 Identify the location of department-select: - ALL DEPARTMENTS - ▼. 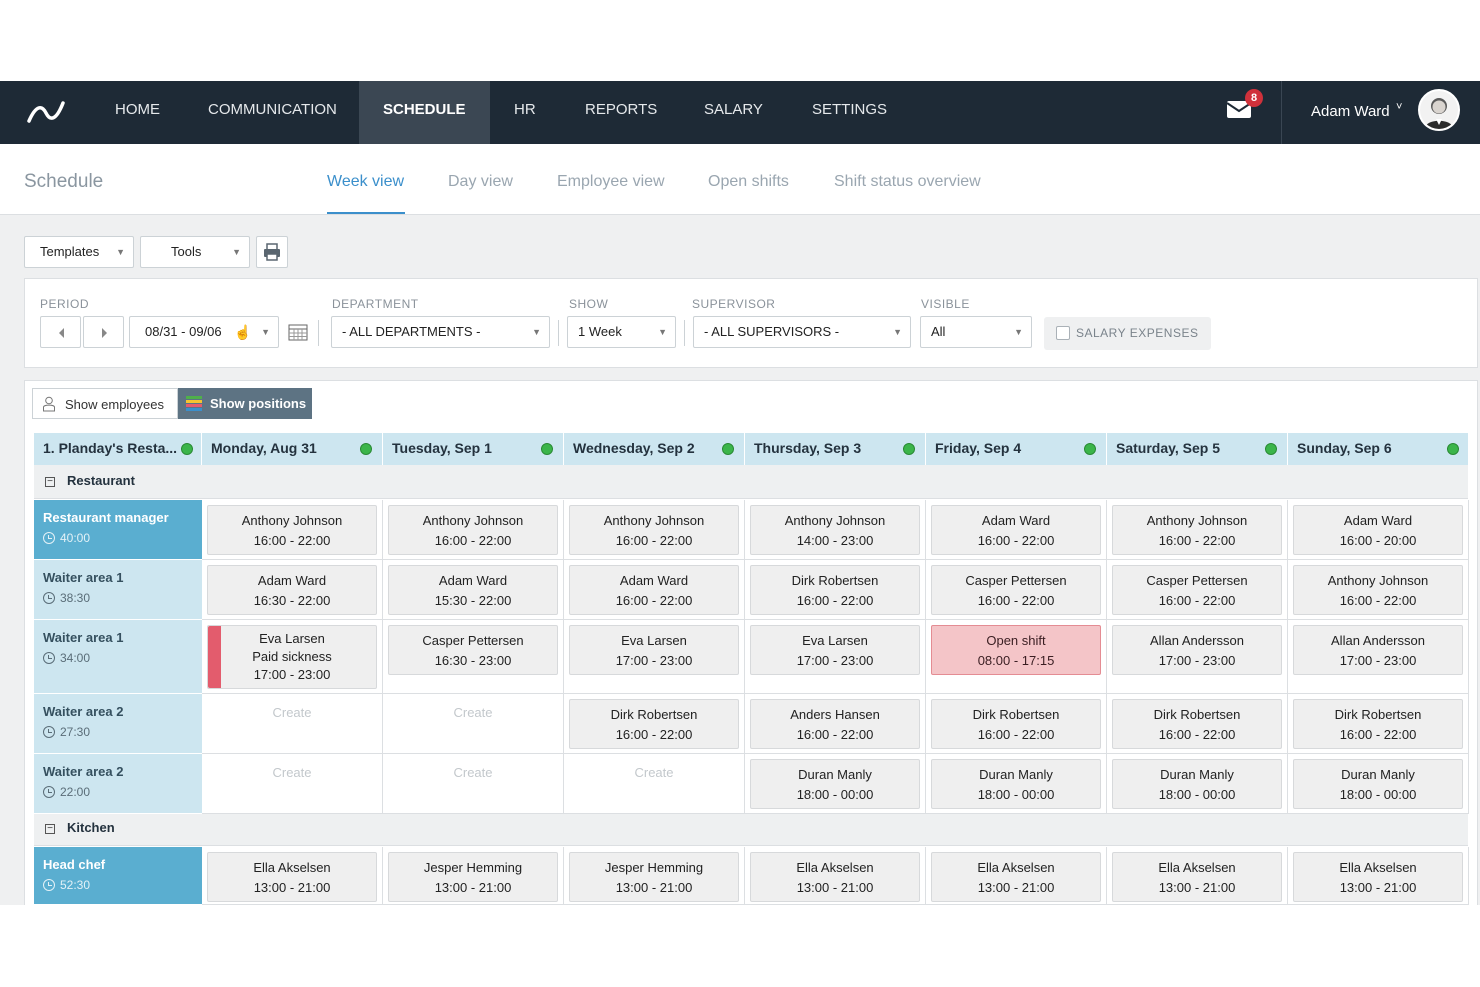
(440, 332).